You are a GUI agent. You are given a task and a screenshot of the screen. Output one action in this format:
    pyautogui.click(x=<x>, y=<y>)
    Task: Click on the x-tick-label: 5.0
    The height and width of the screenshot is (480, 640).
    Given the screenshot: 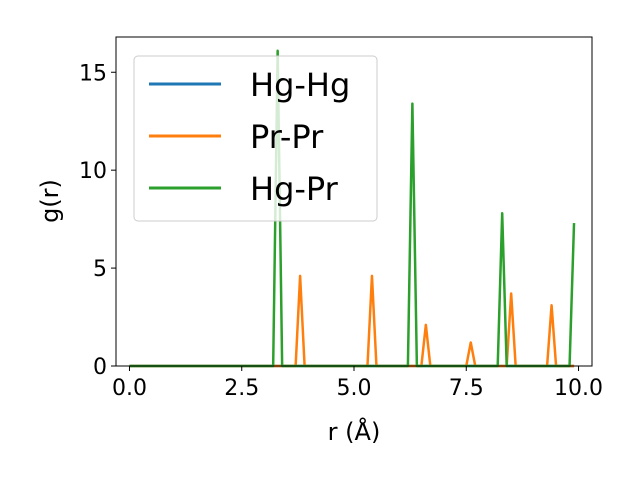 What is the action you would take?
    pyautogui.click(x=354, y=388)
    